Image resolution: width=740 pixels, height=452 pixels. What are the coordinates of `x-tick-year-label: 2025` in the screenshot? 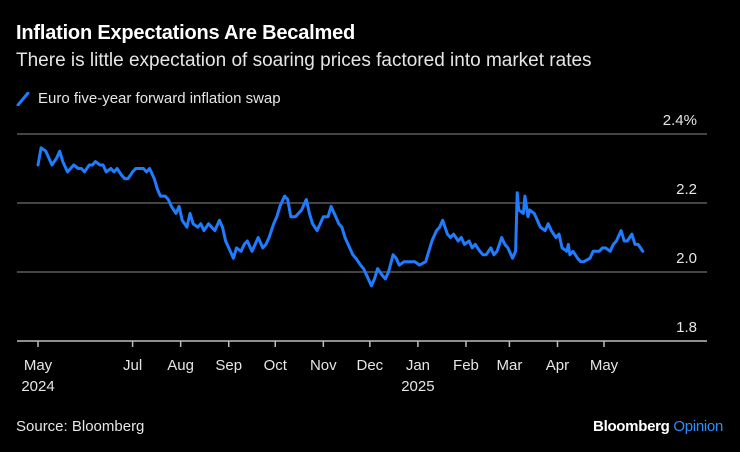 It's located at (417, 386).